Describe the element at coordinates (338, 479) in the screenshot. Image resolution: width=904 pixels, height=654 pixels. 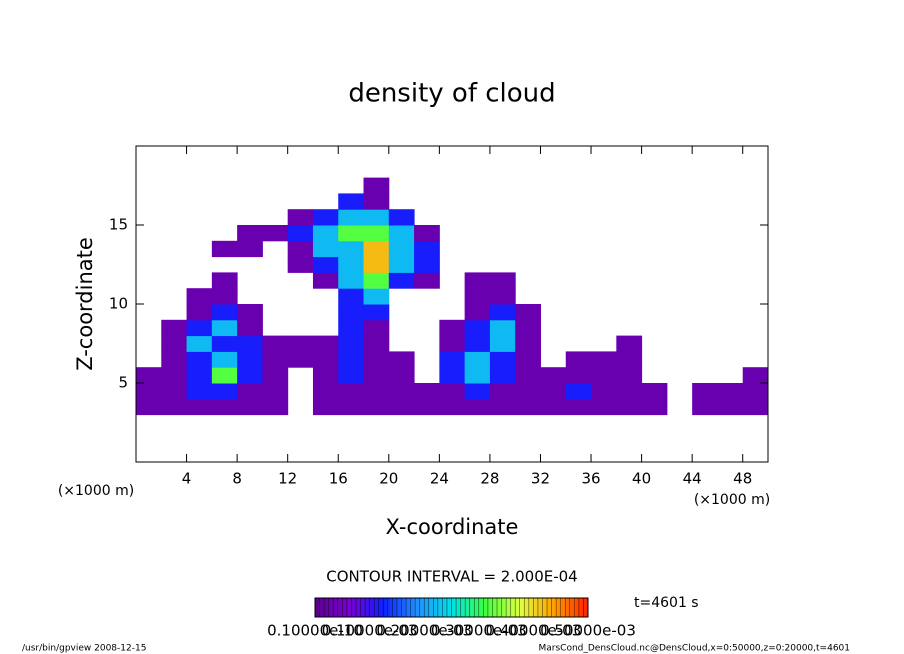
I see `x-tick-label: 16` at that location.